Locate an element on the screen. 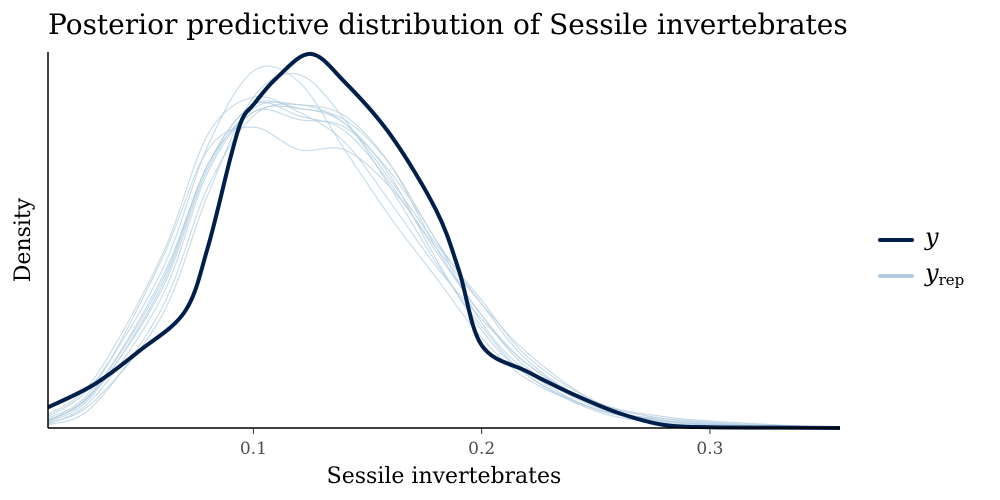  legend-yrep-main: y is located at coordinates (931, 273).